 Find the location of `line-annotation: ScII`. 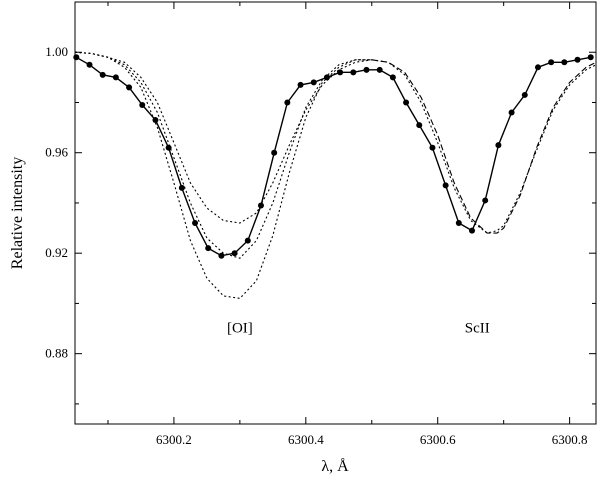

line-annotation: ScII is located at coordinates (477, 328).